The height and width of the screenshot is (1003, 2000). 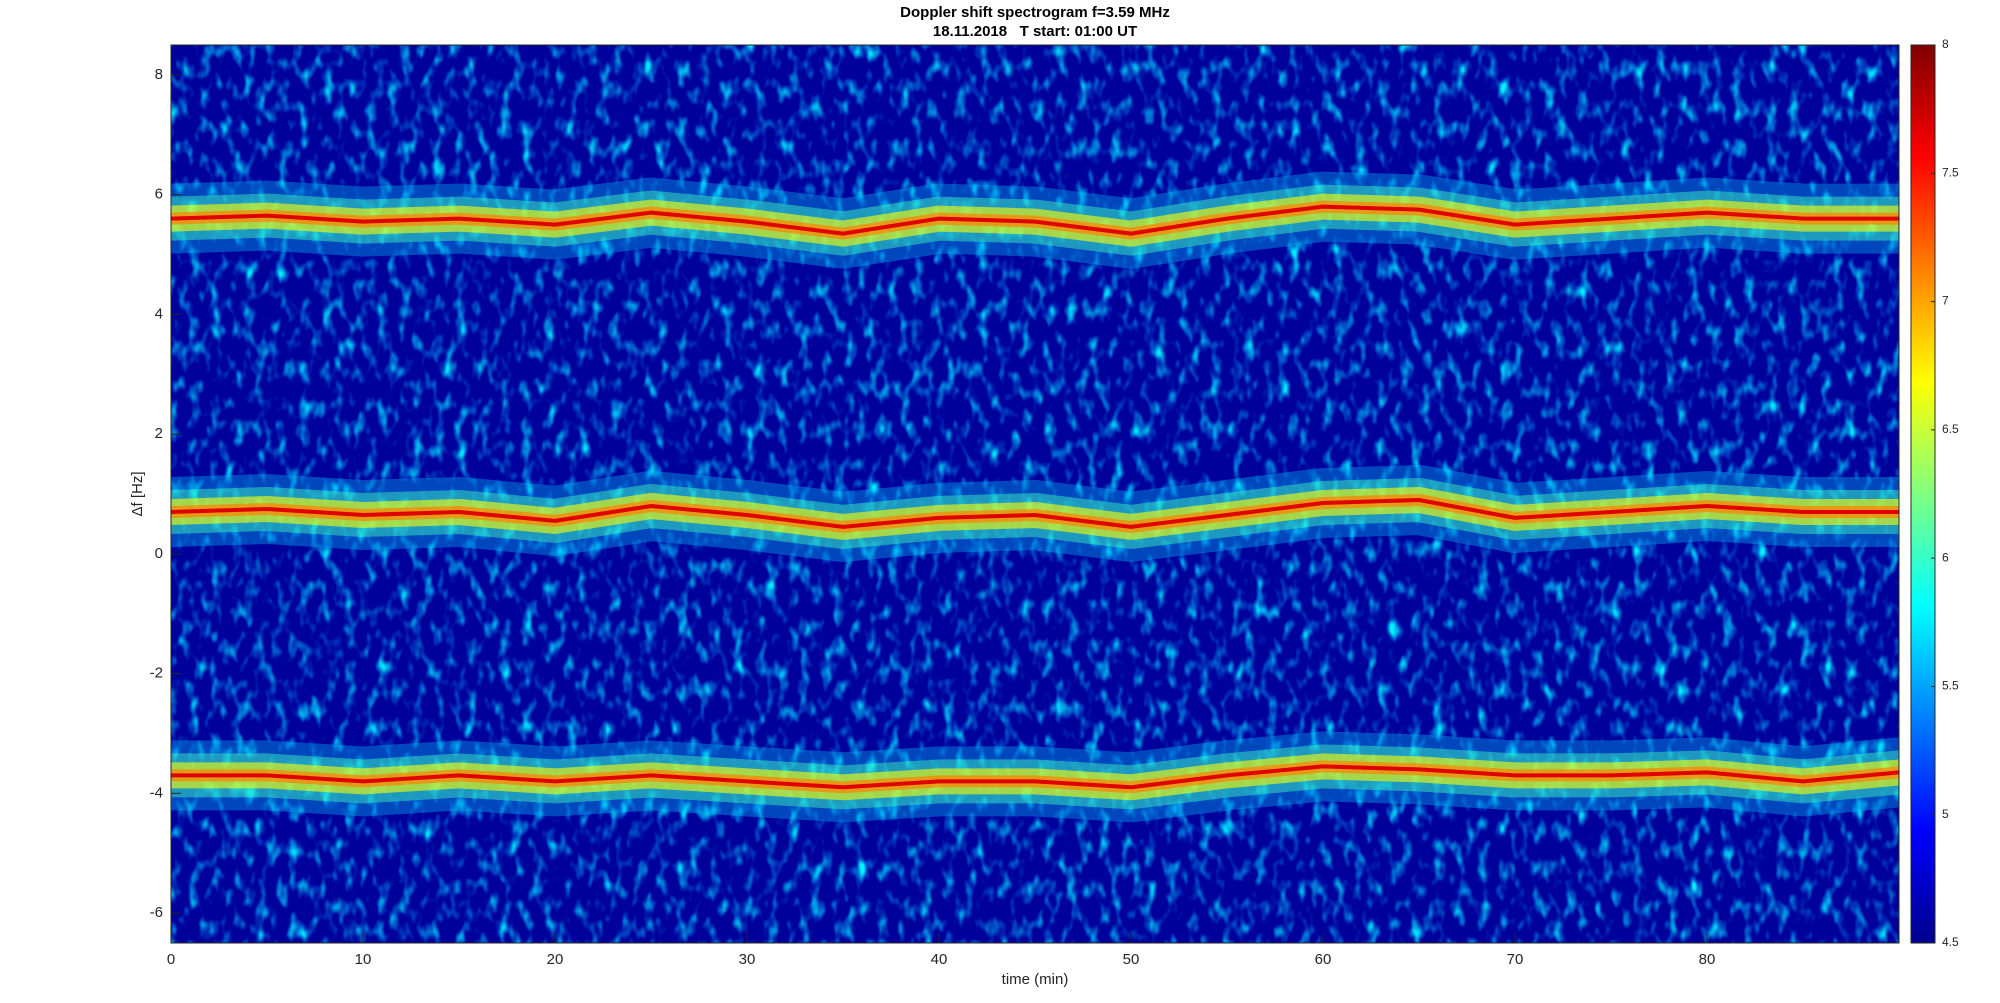 What do you see at coordinates (747, 959) in the screenshot?
I see `x-tick-label: 30` at bounding box center [747, 959].